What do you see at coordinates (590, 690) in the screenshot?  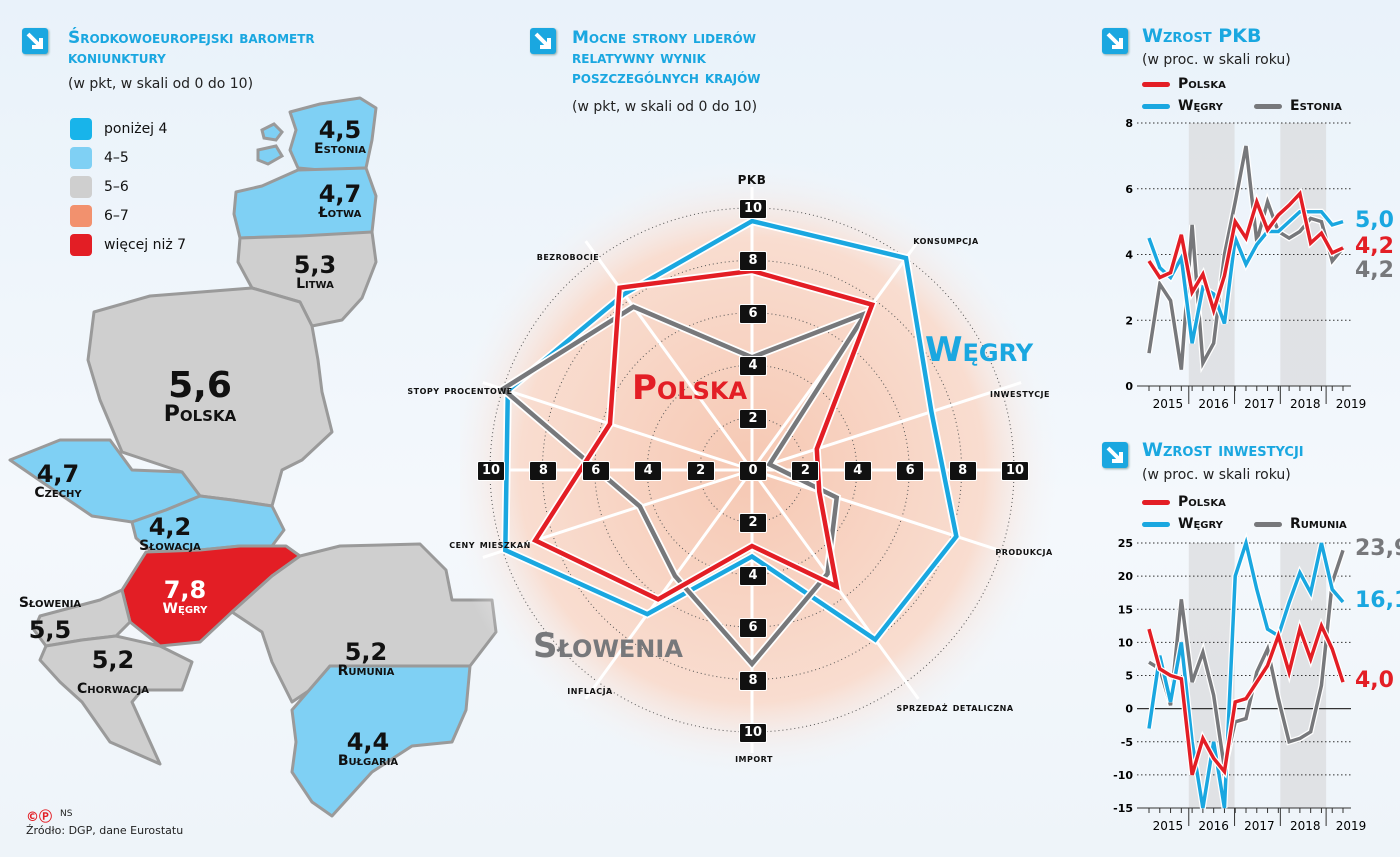 I see `radar-axis-label: inflacja` at bounding box center [590, 690].